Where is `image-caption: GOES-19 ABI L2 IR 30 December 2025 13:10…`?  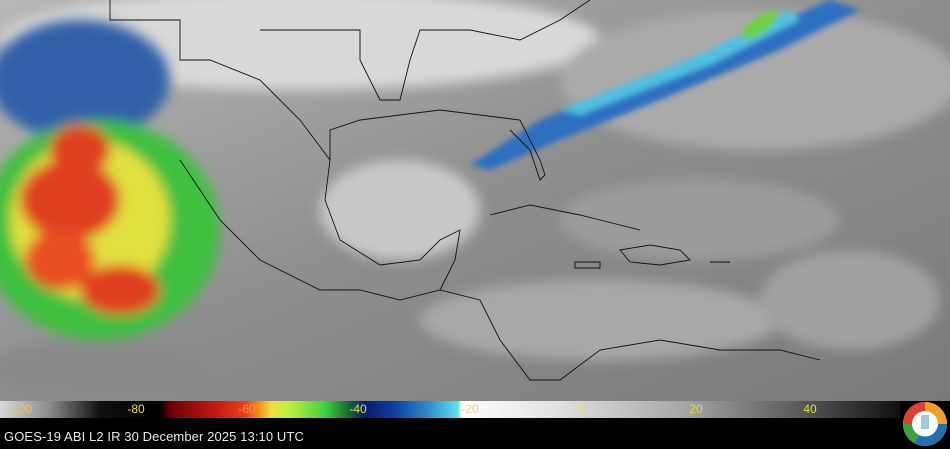 image-caption: GOES-19 ABI L2 IR 30 December 2025 13:10… is located at coordinates (154, 436).